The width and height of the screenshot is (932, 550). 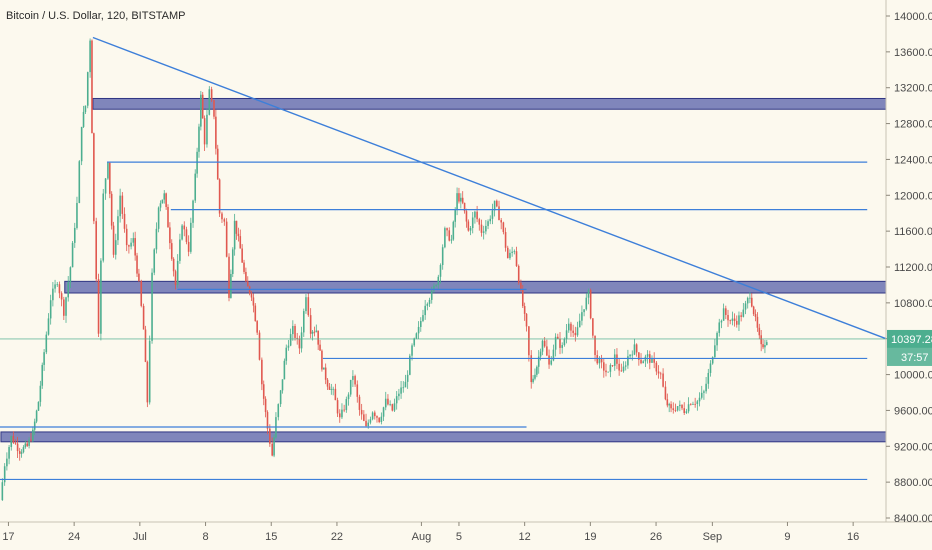 I want to click on price-tick-label: 14000.00, so click(x=913, y=17).